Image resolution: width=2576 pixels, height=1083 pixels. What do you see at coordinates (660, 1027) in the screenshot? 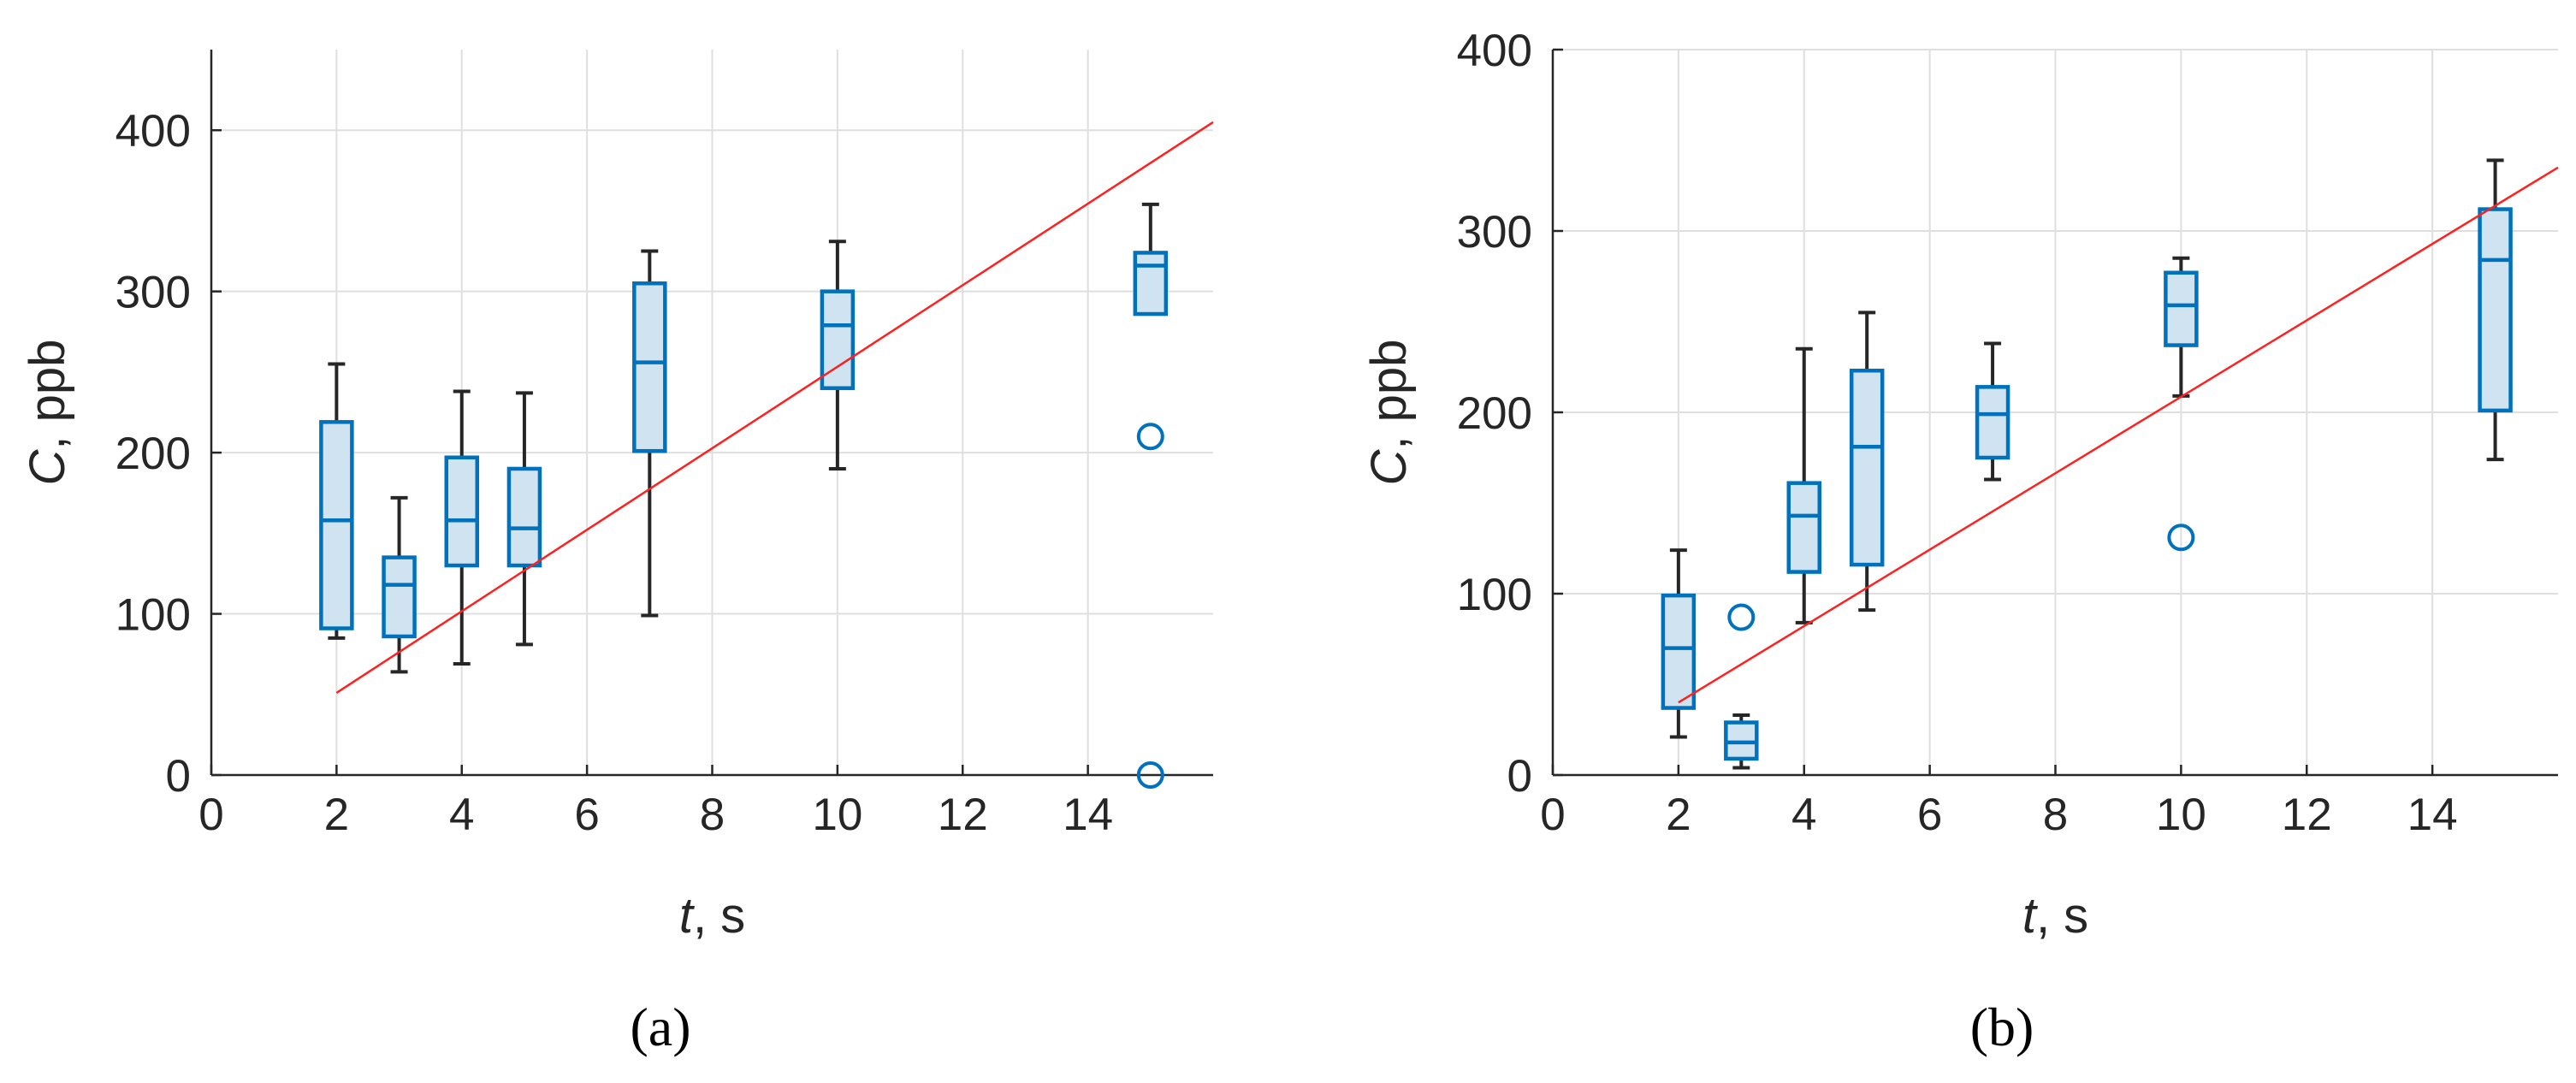
I see `panel-label: (a)` at bounding box center [660, 1027].